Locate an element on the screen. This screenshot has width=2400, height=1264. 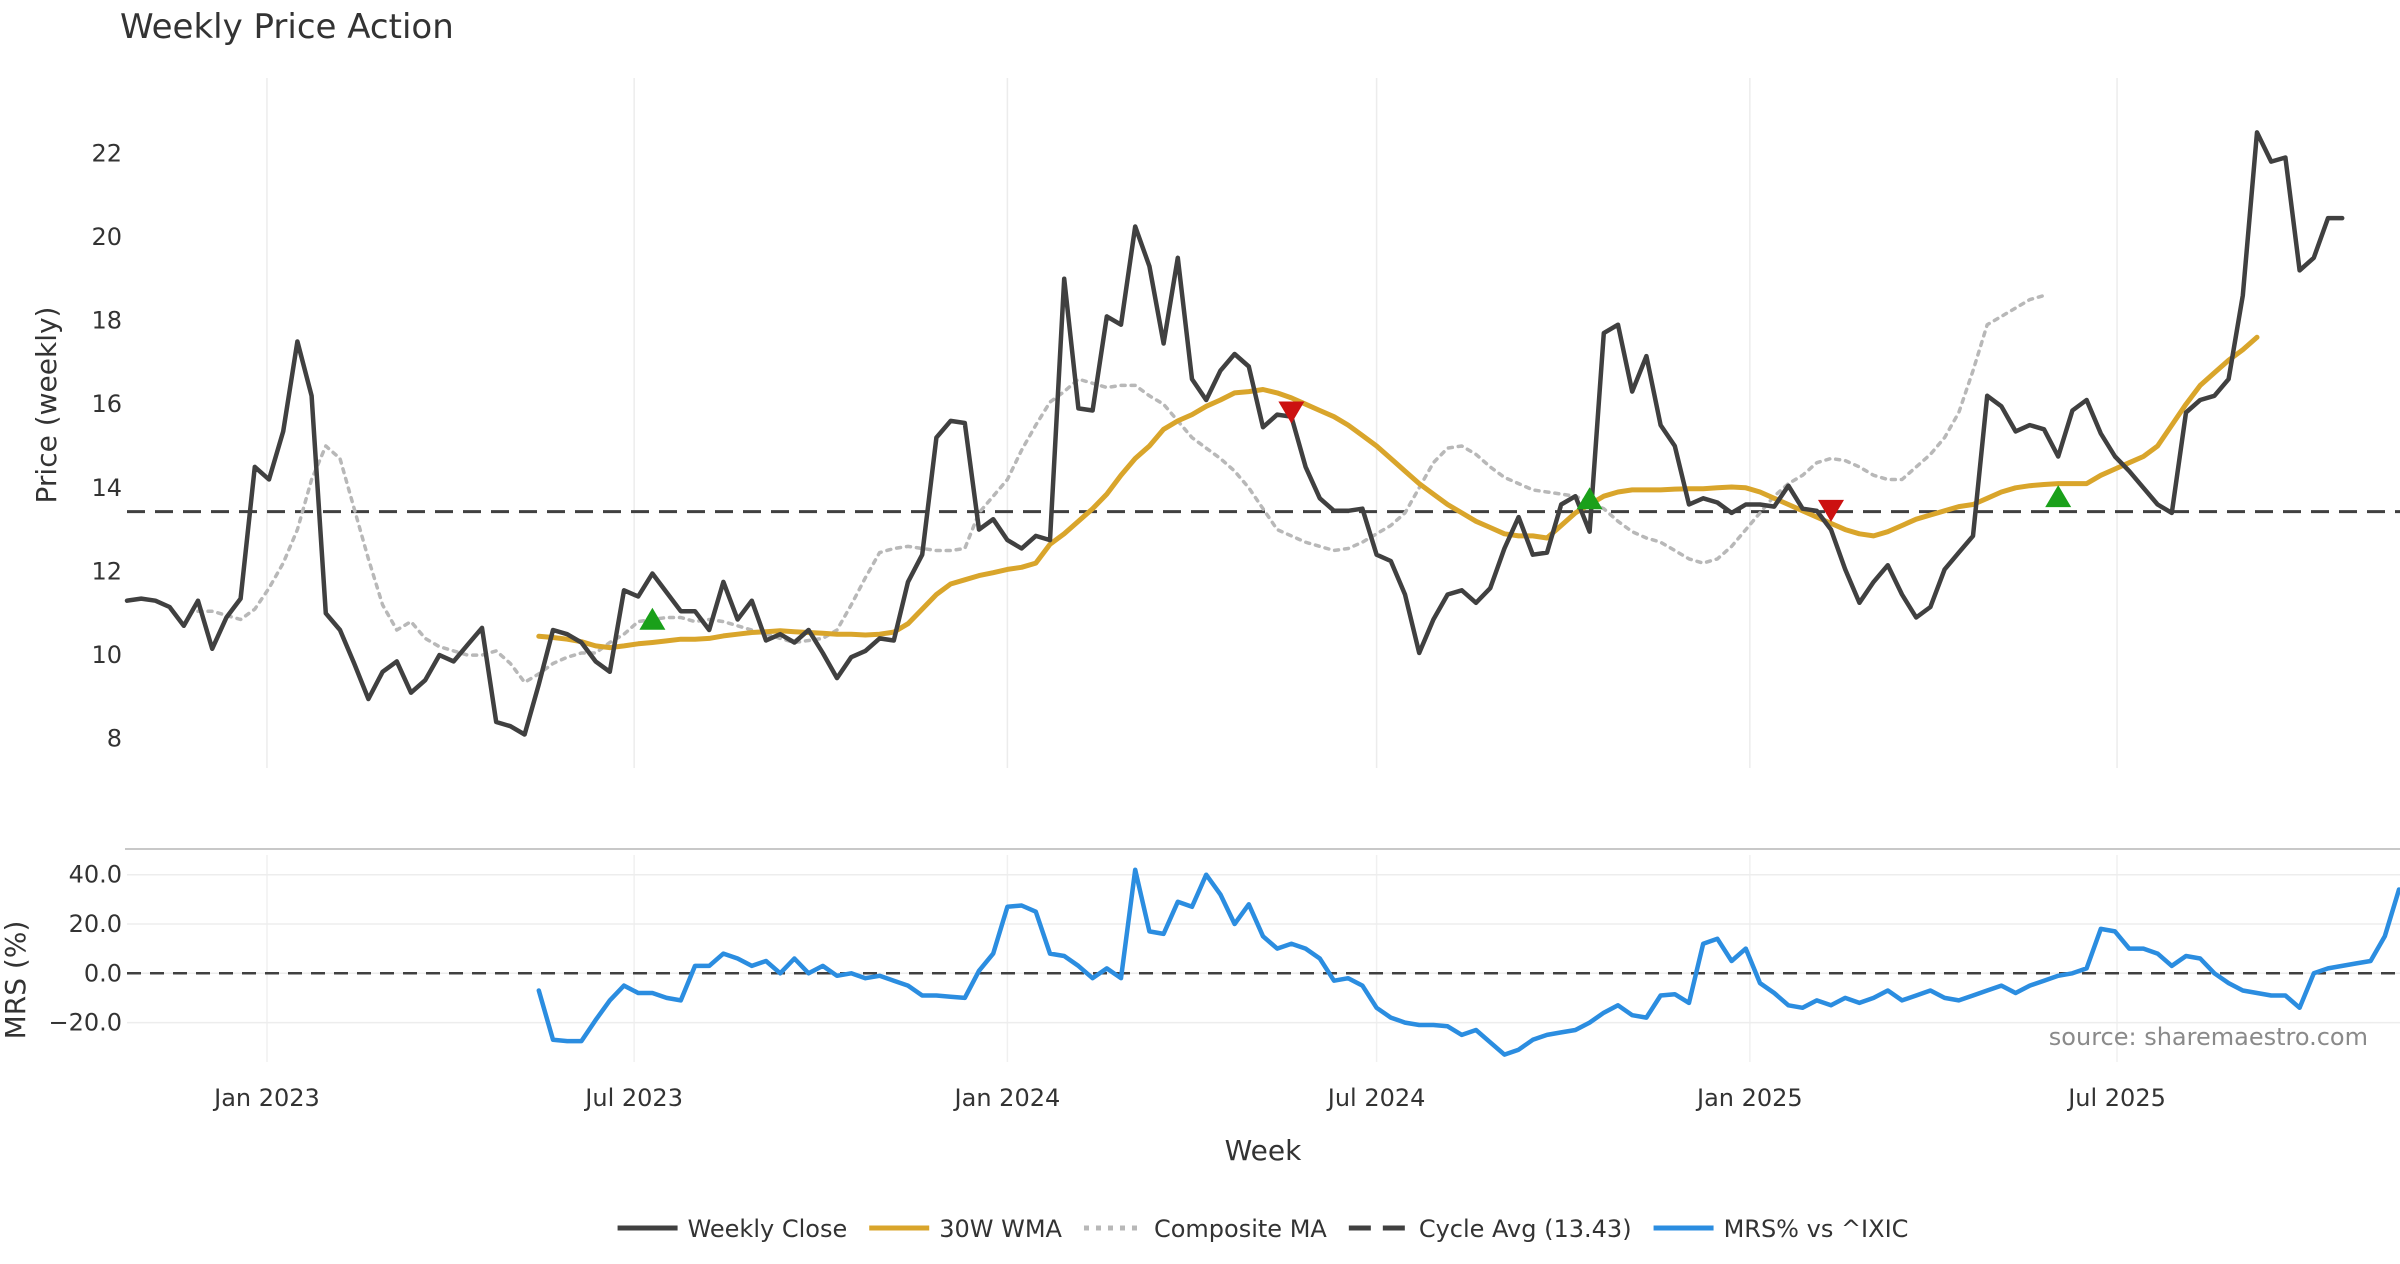
price-y-tick-label: 22 is located at coordinates (106, 153).